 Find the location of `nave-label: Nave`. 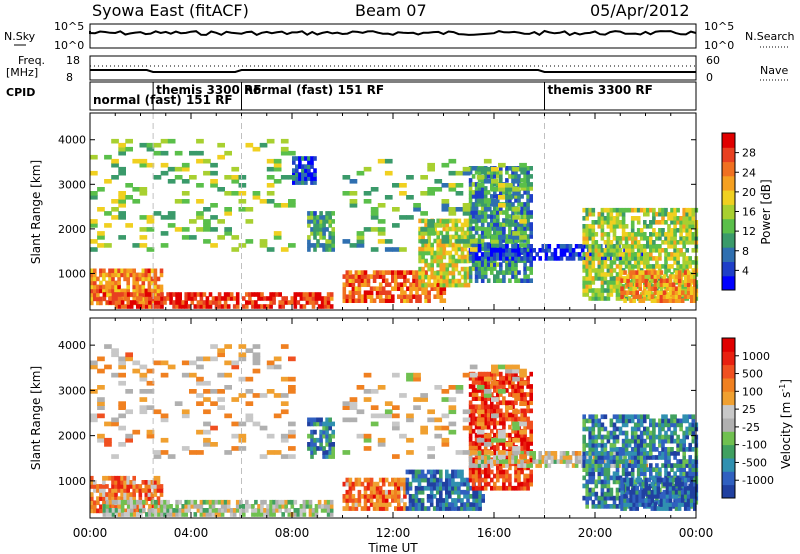

nave-label: Nave is located at coordinates (774, 70).